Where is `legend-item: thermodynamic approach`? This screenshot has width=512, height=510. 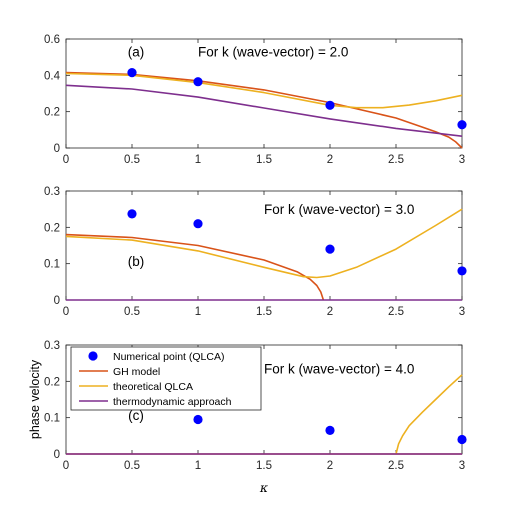
legend-item: thermodynamic approach is located at coordinates (155, 402).